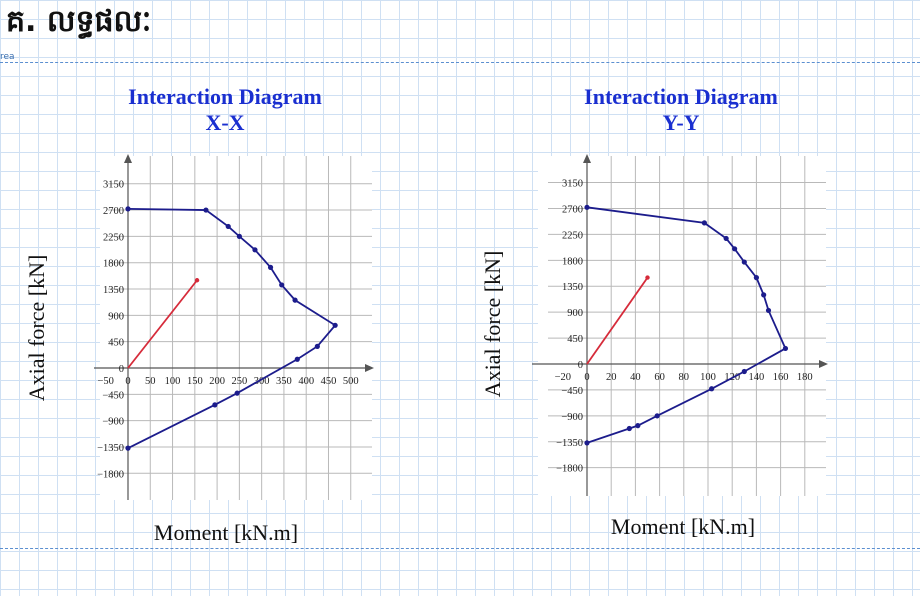  I want to click on yy-y-tick-label: 900, so click(575, 313).